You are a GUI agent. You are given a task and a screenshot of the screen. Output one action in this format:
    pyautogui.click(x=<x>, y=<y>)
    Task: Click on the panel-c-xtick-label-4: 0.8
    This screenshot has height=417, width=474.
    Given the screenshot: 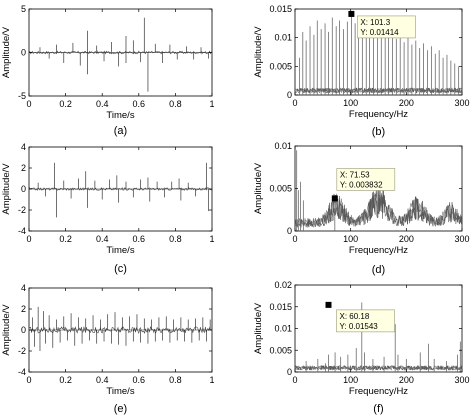 What is the action you would take?
    pyautogui.click(x=175, y=239)
    